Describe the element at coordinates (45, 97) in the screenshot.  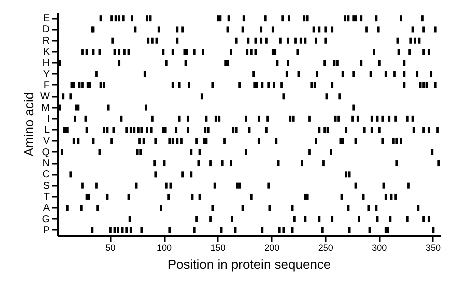
I see `y-tick-label: W` at that location.